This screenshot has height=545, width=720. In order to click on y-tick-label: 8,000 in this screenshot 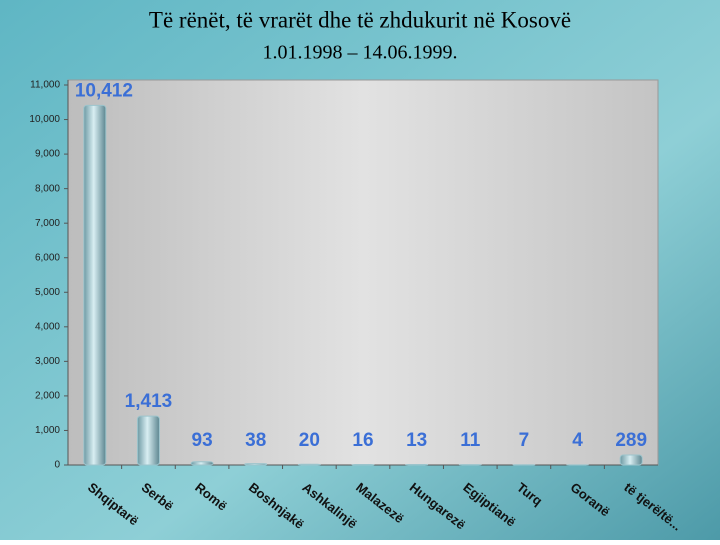, I will do `click(47, 188)`.